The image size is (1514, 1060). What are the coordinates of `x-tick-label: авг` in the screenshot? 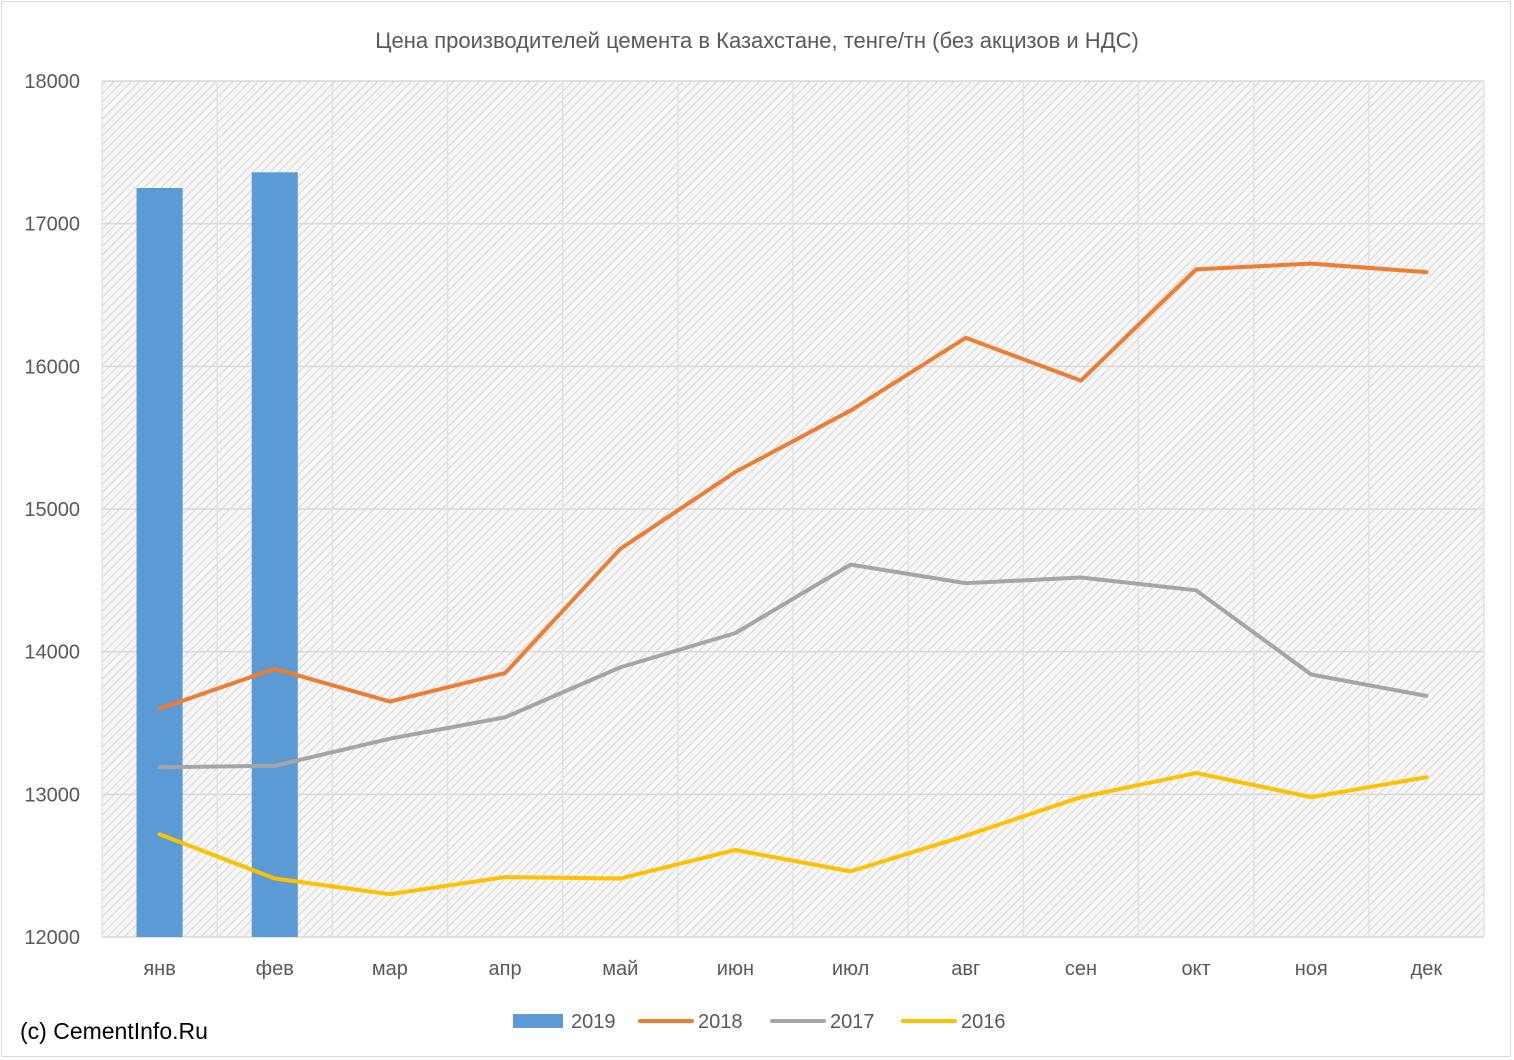 It's located at (965, 969).